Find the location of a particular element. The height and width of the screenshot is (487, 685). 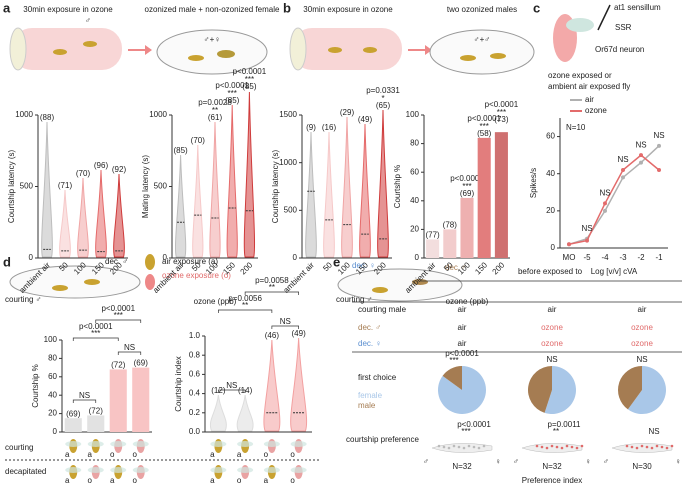

y-axis-label: Courtship latency (s) is located at coordinates (11, 186).